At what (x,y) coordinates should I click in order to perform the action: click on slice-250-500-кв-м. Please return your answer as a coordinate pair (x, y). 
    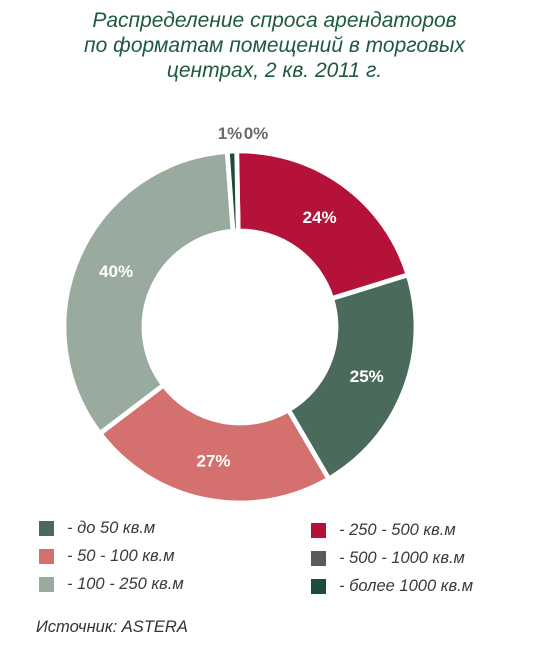
    Looking at the image, I should click on (323, 225).